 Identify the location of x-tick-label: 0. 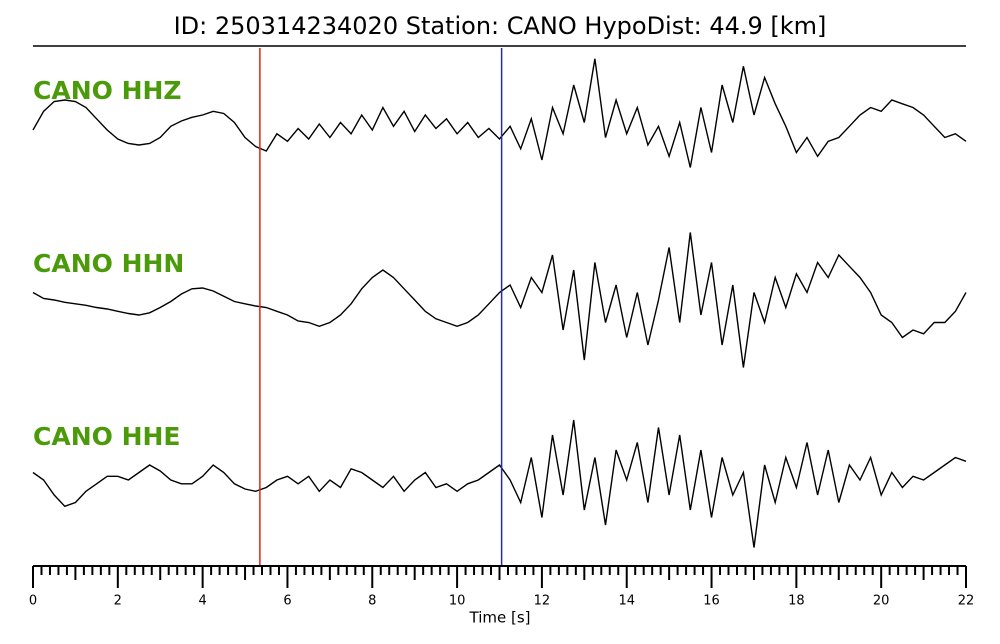
(33, 601).